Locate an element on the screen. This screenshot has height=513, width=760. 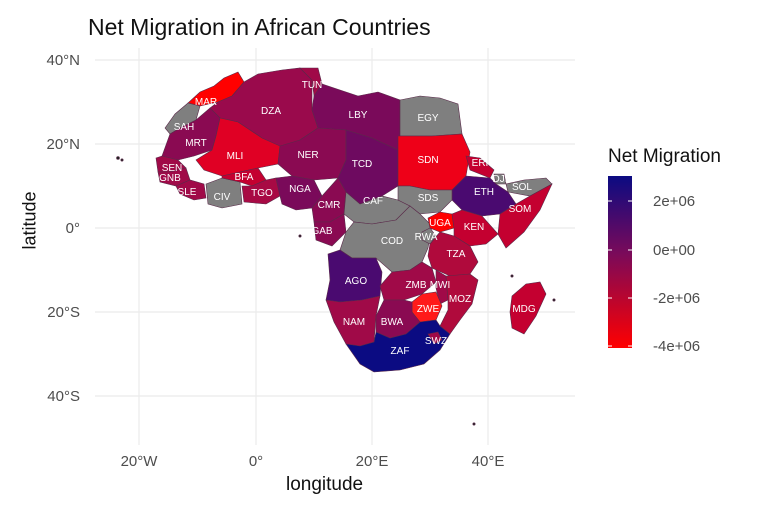
island-seychelles is located at coordinates (512, 276).